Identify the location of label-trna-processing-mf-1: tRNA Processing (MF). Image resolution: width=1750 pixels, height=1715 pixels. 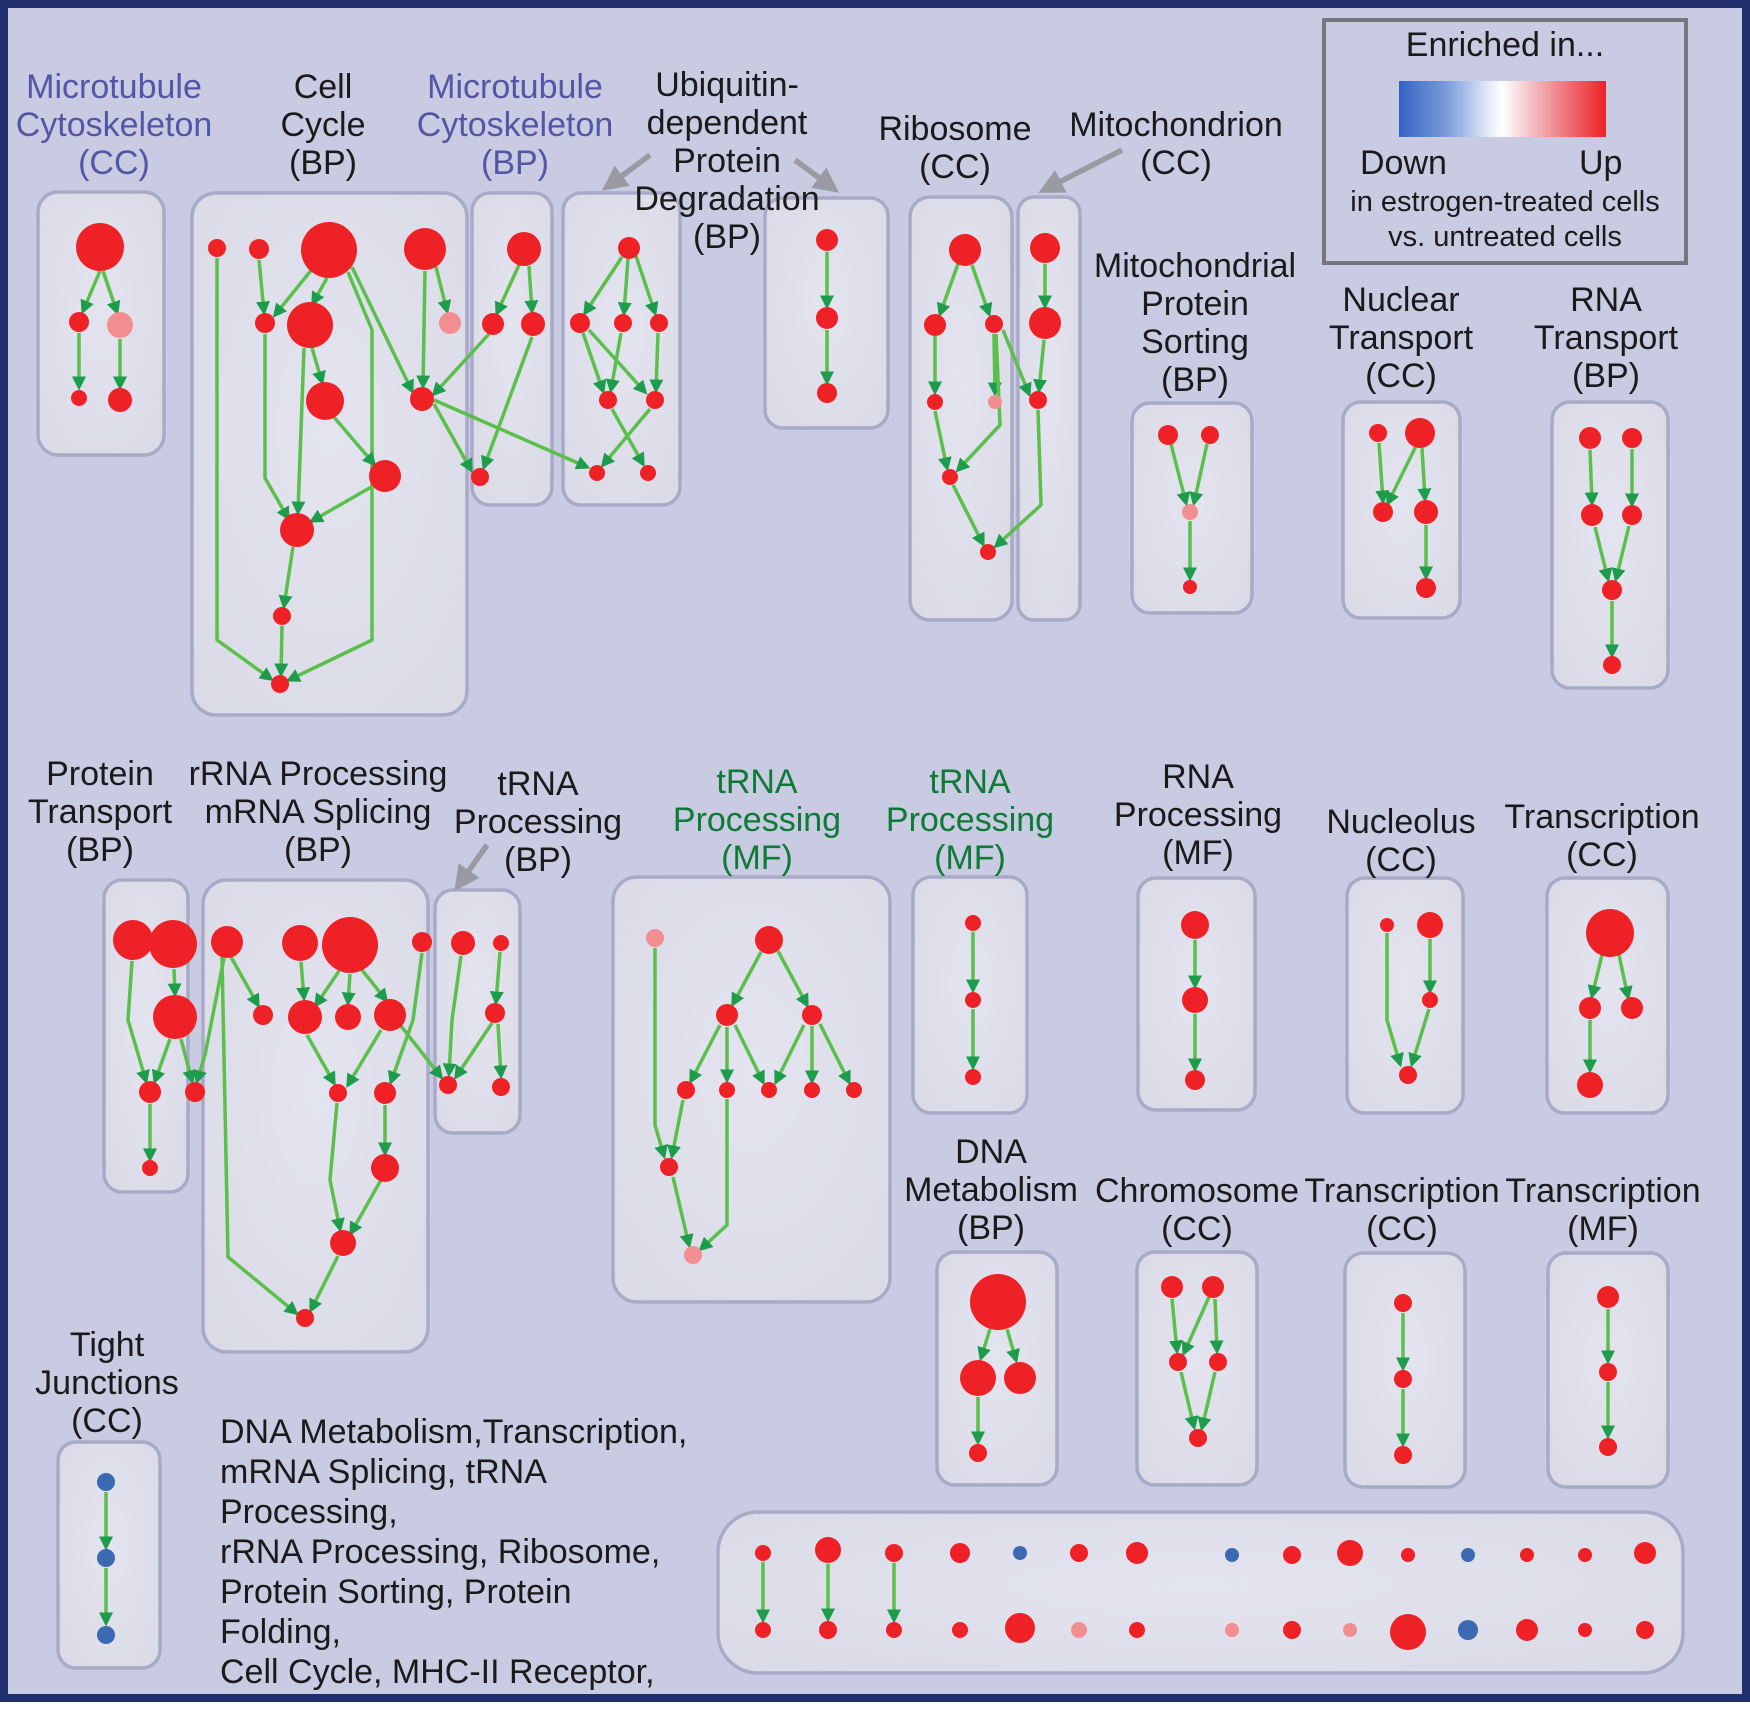
(757, 820).